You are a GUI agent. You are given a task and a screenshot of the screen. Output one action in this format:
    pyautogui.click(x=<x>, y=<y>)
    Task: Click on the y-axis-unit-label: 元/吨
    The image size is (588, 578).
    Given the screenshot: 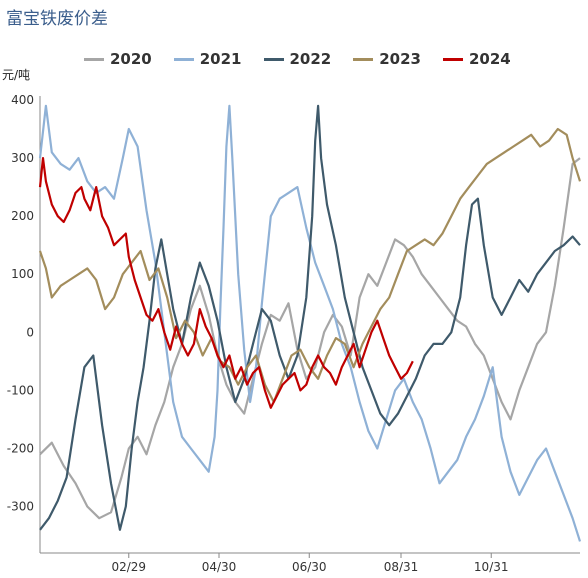 What is the action you would take?
    pyautogui.click(x=16, y=75)
    